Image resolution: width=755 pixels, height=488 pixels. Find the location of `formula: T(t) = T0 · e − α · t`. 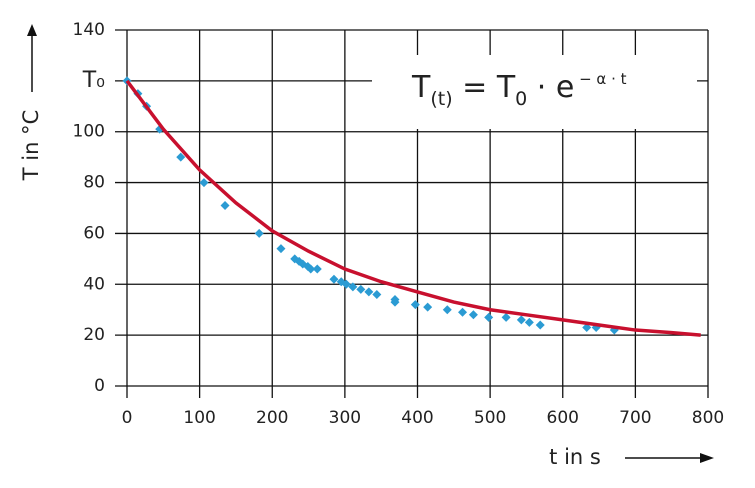

formula: T(t) = T0 · e − α · t is located at coordinates (519, 90).